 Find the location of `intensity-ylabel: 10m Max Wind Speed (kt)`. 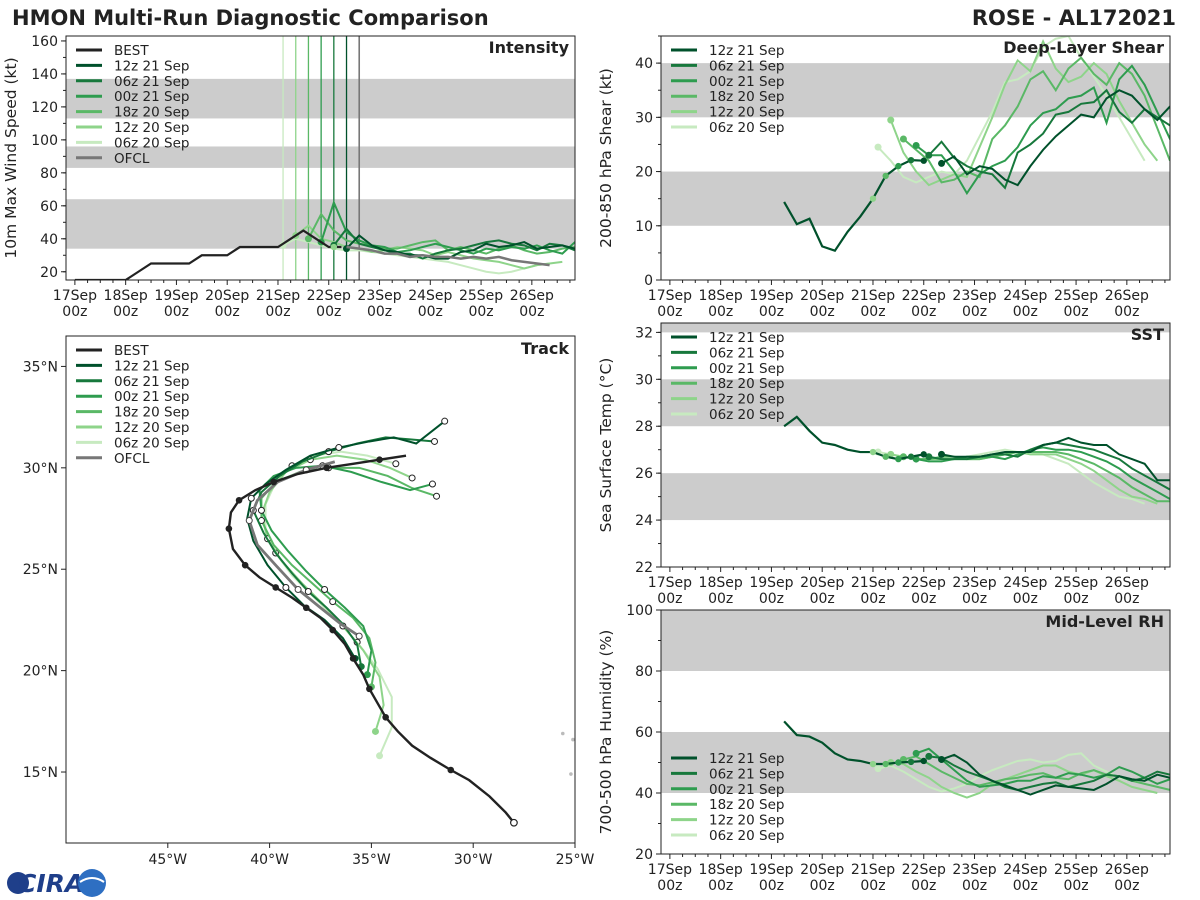

intensity-ylabel: 10m Max Wind Speed (kt) is located at coordinates (11, 157).